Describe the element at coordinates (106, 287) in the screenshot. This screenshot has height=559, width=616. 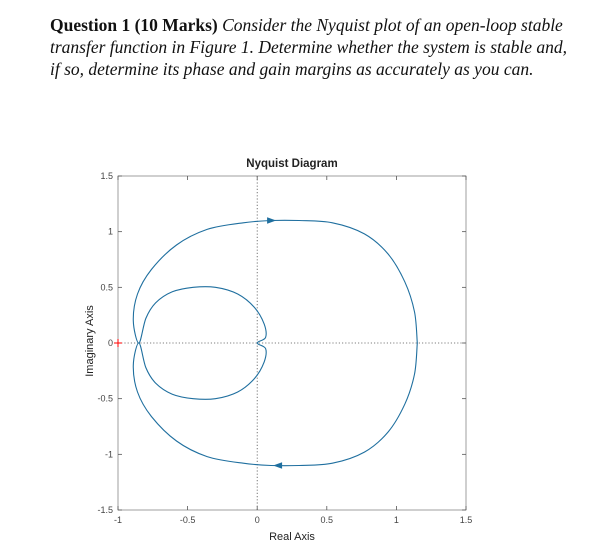
I see `y-tick-label: 0.5` at that location.